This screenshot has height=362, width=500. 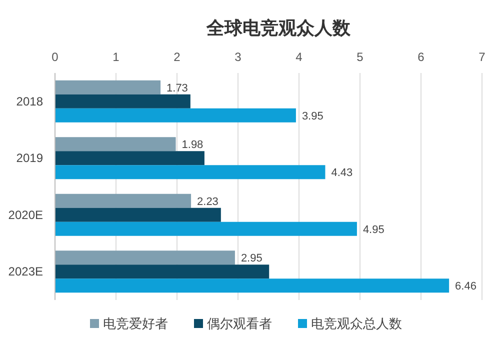 What do you see at coordinates (207, 202) in the screenshot?
I see `data-label: 2.23` at bounding box center [207, 202].